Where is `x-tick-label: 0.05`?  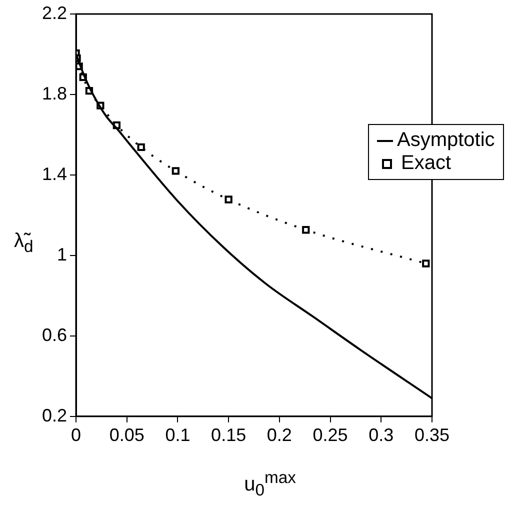
x-tick-label: 0.05 is located at coordinates (126, 435).